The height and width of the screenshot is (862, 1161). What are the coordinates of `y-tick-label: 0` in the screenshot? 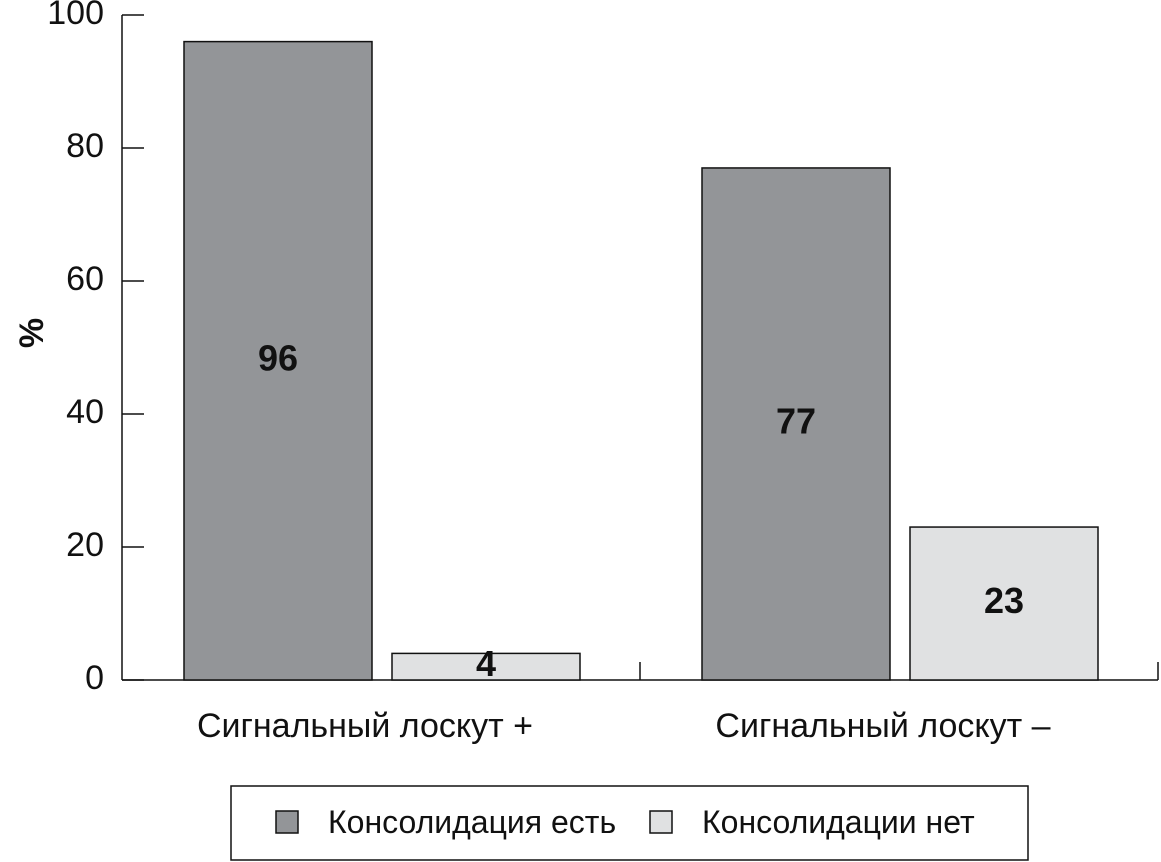 It's located at (94, 678).